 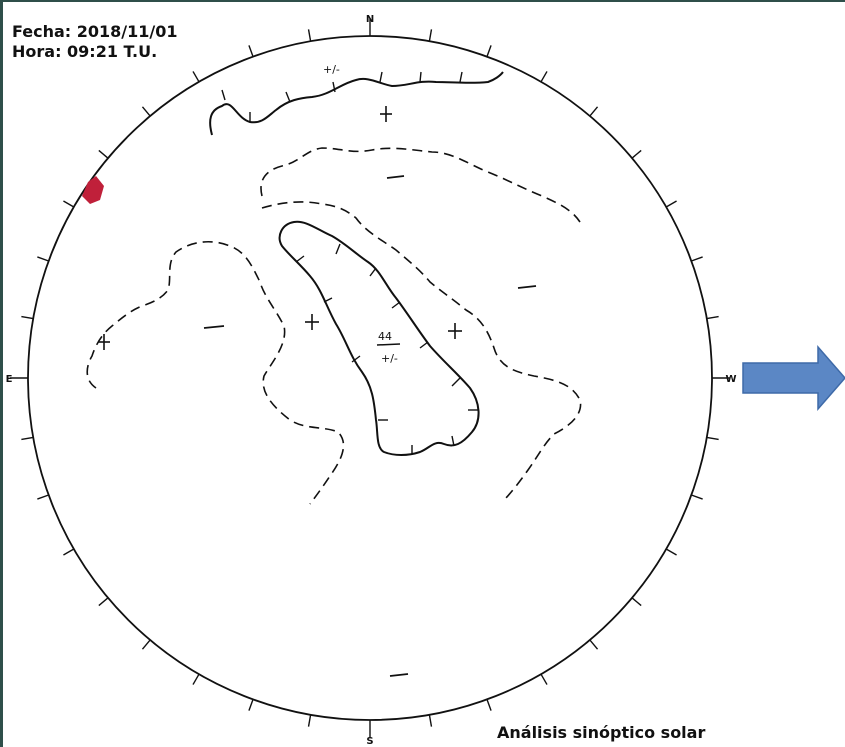 What do you see at coordinates (793, 378) in the screenshot?
I see `arrow-right-icon` at bounding box center [793, 378].